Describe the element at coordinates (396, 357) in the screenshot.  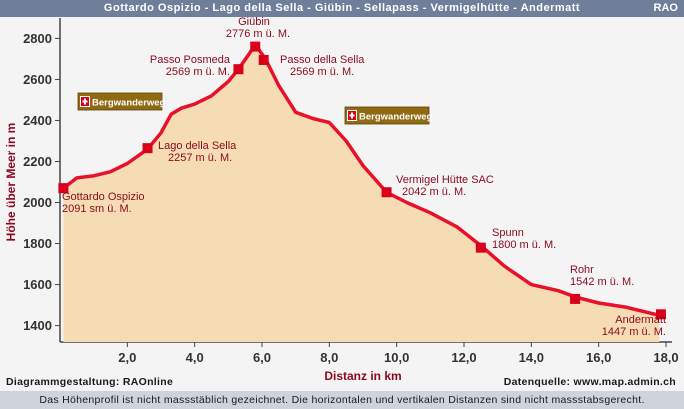
I see `x-tick-label: 10,0` at that location.